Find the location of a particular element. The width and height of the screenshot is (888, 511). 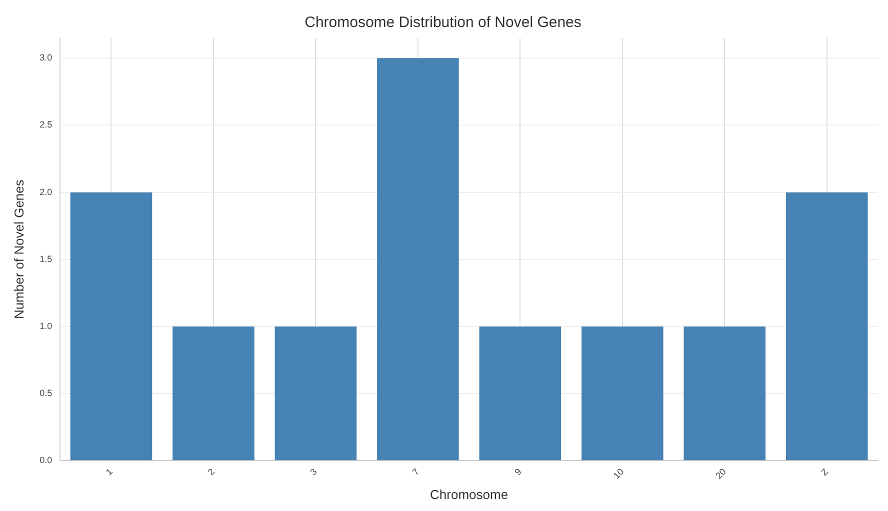

x-tick-label: 7 is located at coordinates (416, 472).